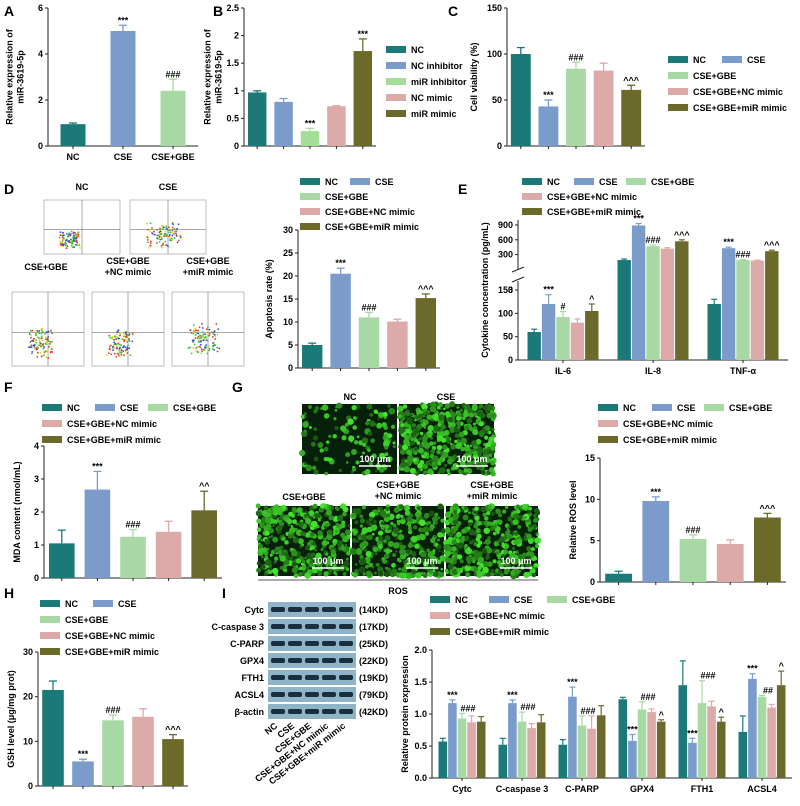 This screenshot has width=800, height=806. Describe the element at coordinates (71, 604) in the screenshot. I see `legend-entry: NC` at that location.